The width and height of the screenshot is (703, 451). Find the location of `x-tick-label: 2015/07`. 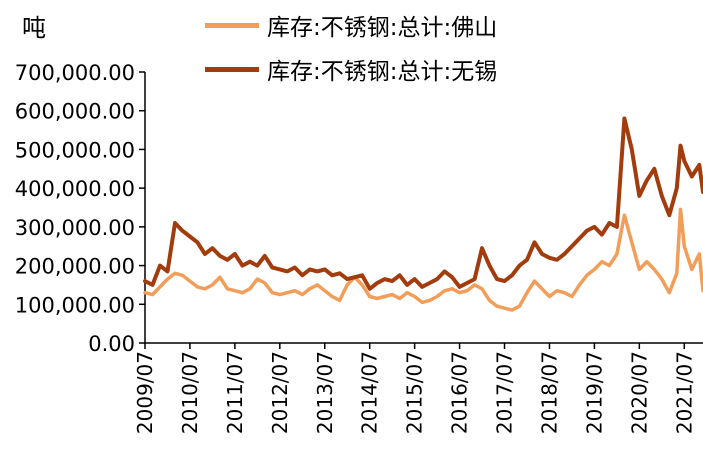

x-tick-label: 2015/07 is located at coordinates (415, 392).